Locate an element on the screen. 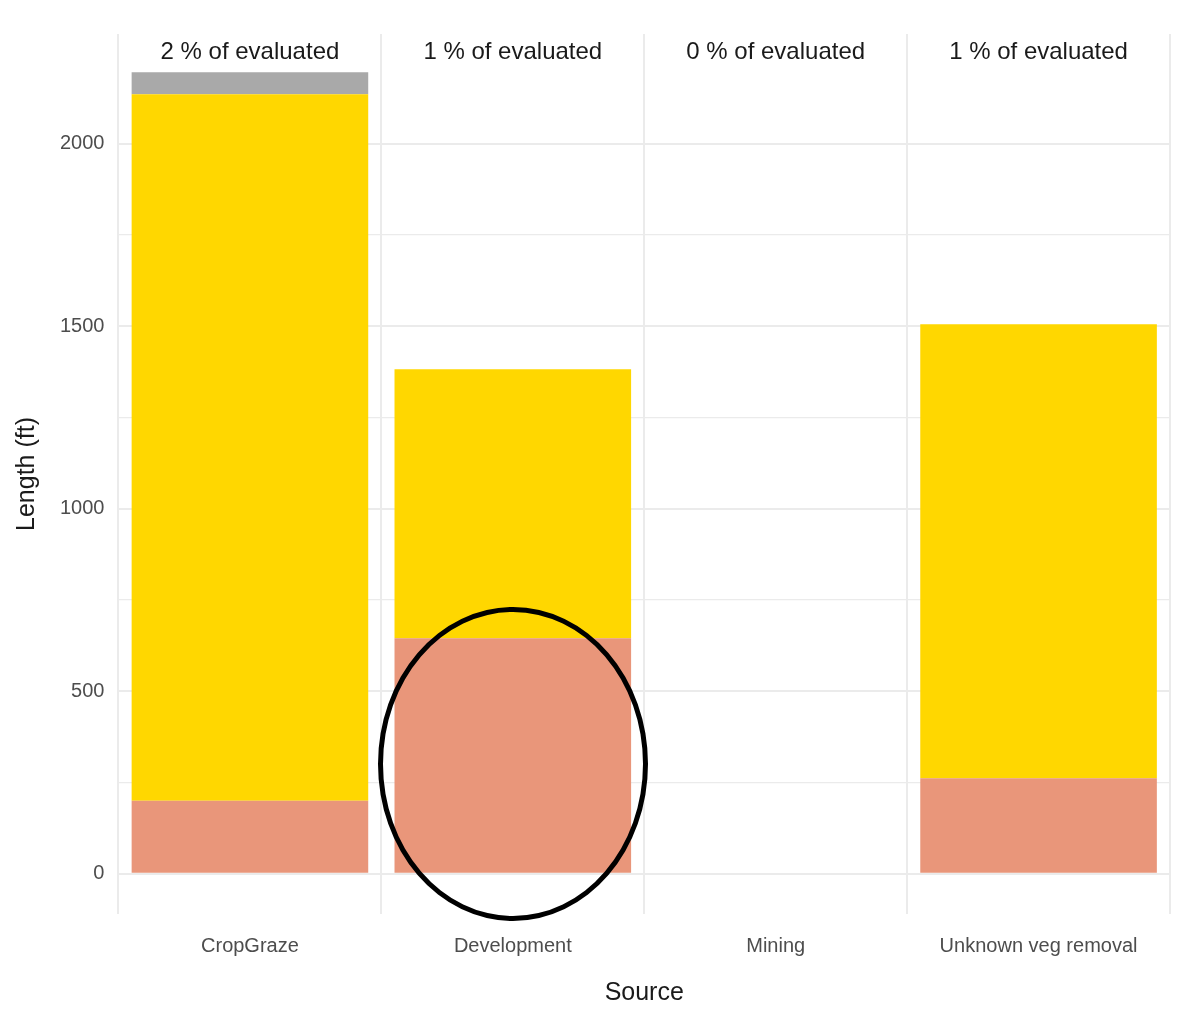  x-tick-label: Mining is located at coordinates (776, 944).